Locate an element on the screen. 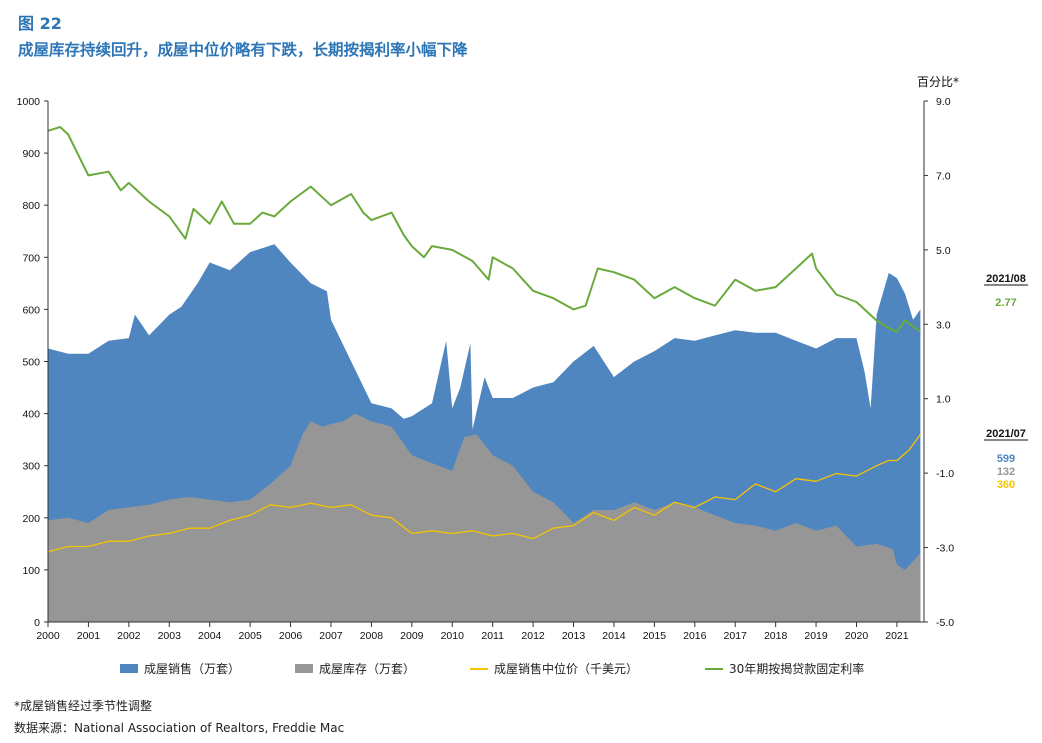  x-tick-label: 2001 is located at coordinates (89, 636).